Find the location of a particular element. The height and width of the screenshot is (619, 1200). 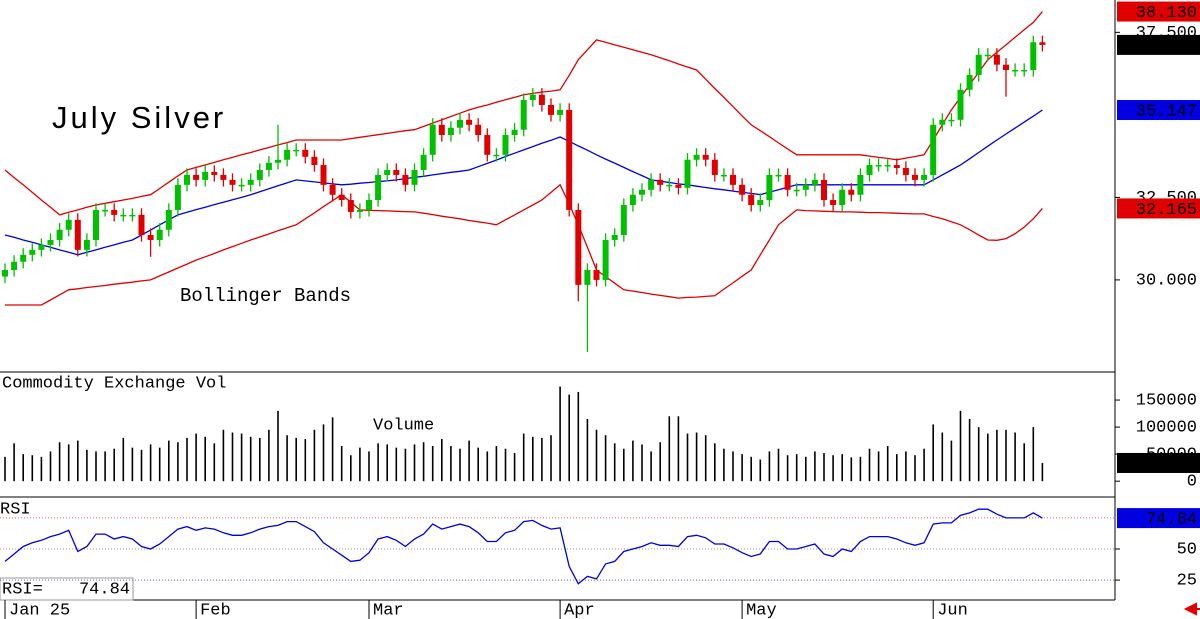

scroll-arrow is located at coordinates (1191, 609).